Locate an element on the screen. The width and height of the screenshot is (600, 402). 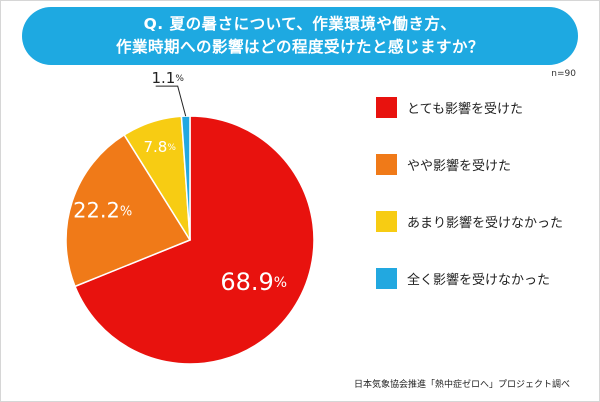
legend-item: あまり影響を受けなかった is located at coordinates (469, 221).